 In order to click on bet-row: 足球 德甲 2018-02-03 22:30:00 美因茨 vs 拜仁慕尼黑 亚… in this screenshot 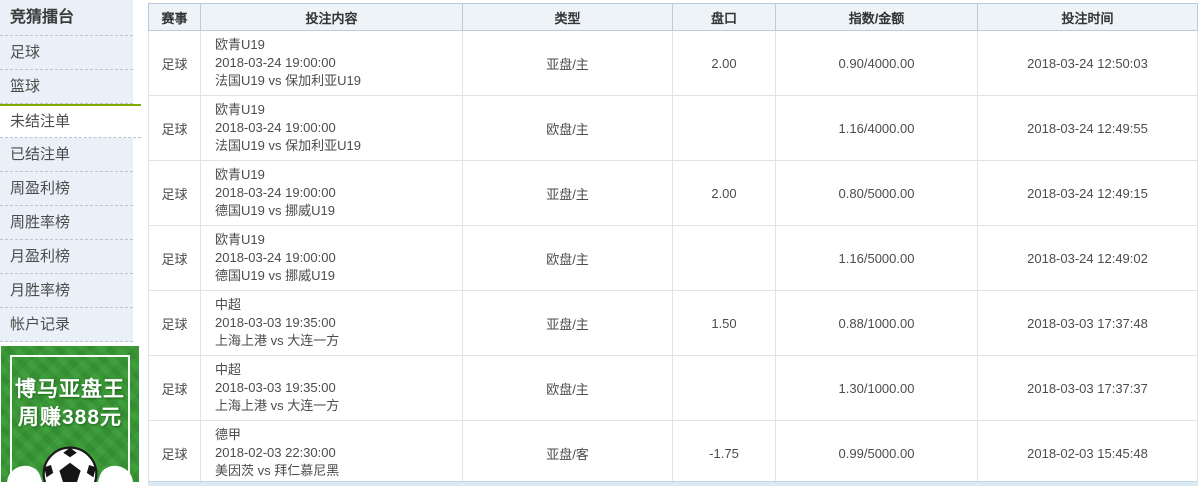, I will do `click(673, 453)`.